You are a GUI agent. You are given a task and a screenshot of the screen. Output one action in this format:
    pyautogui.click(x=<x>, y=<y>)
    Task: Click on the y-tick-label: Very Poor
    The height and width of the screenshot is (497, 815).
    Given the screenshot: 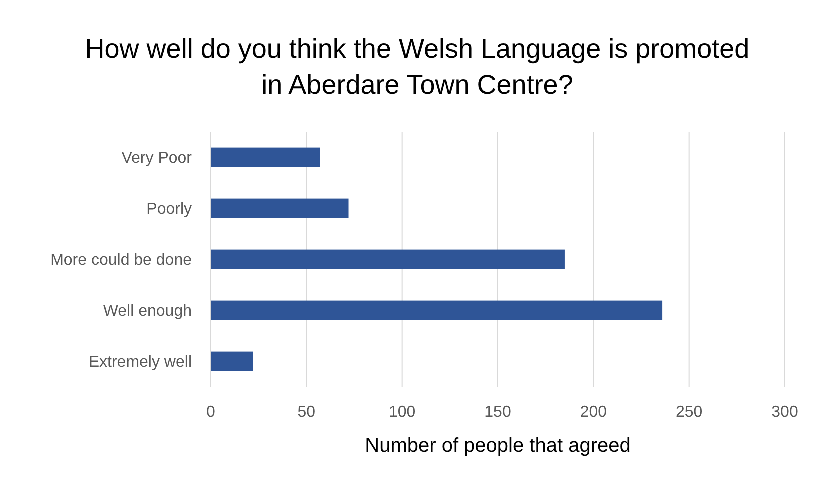 What is the action you would take?
    pyautogui.click(x=157, y=159)
    